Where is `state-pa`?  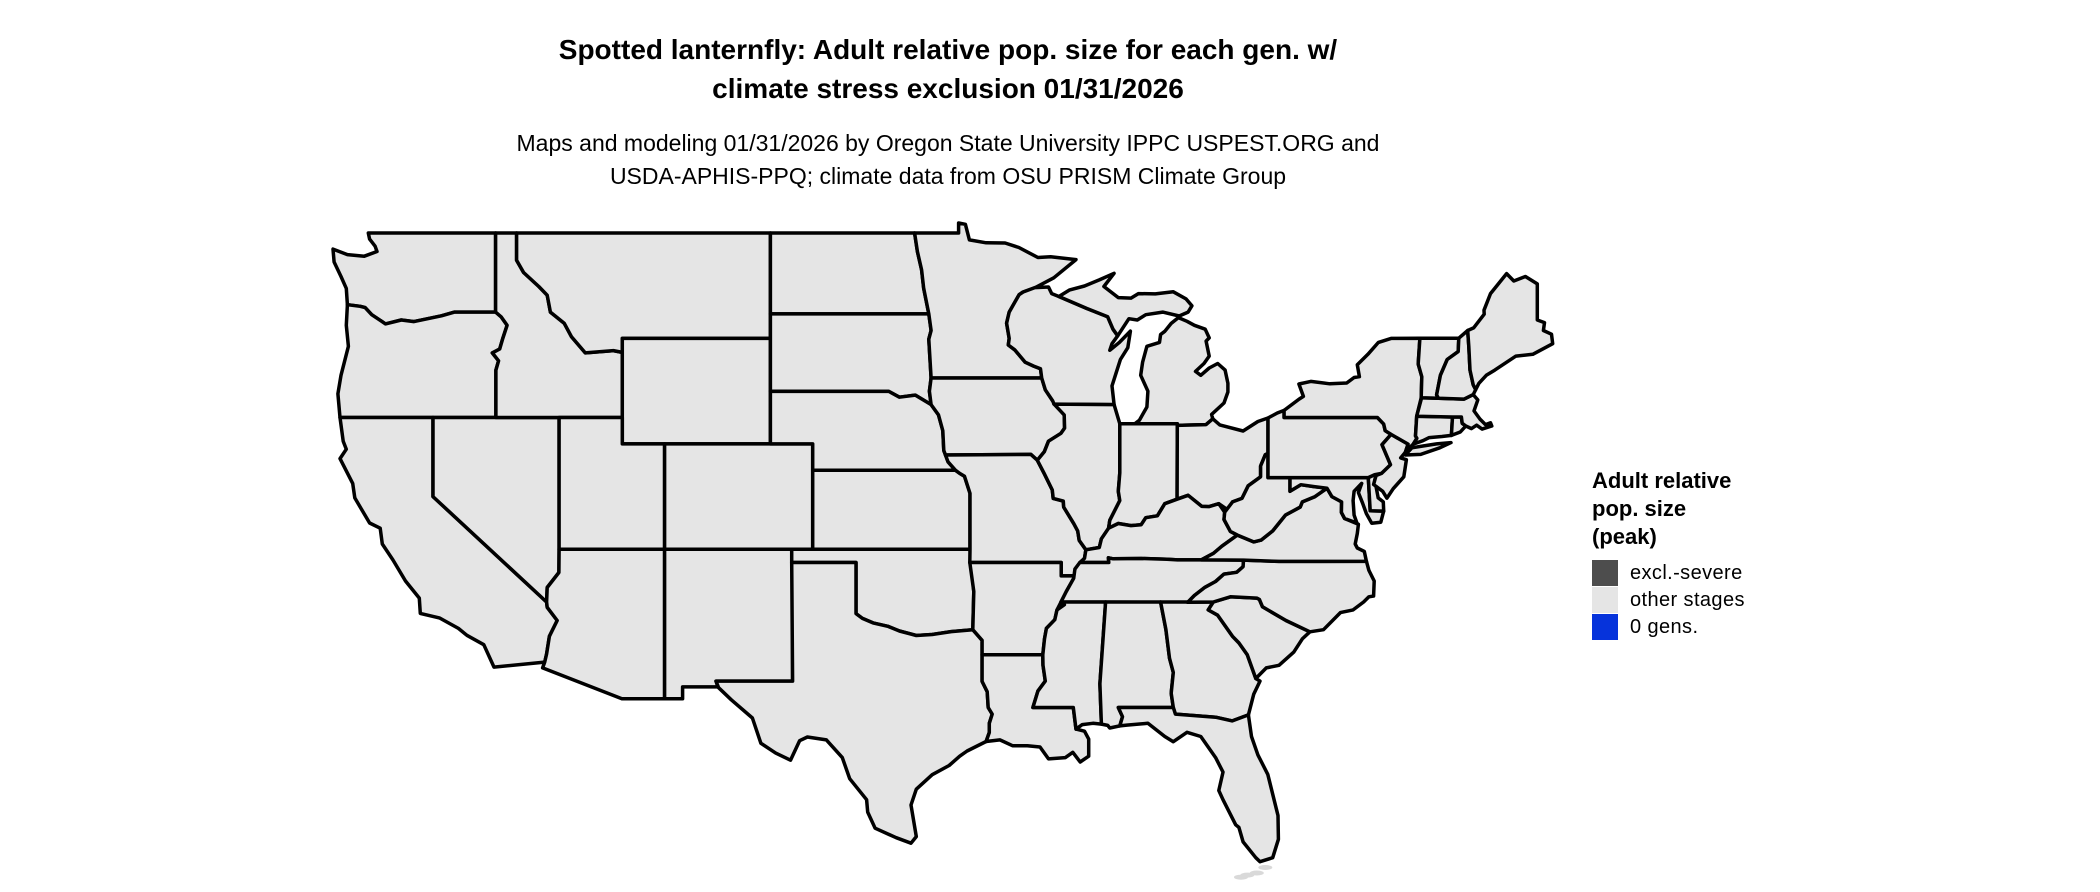 state-pa is located at coordinates (1329, 444).